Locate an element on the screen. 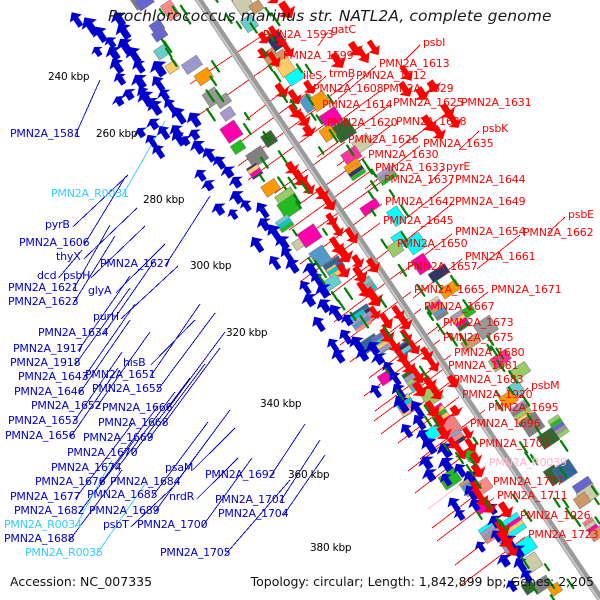 Image resolution: width=600 pixels, height=600 pixels. gene-label: PMN2A_1917 is located at coordinates (48, 348).